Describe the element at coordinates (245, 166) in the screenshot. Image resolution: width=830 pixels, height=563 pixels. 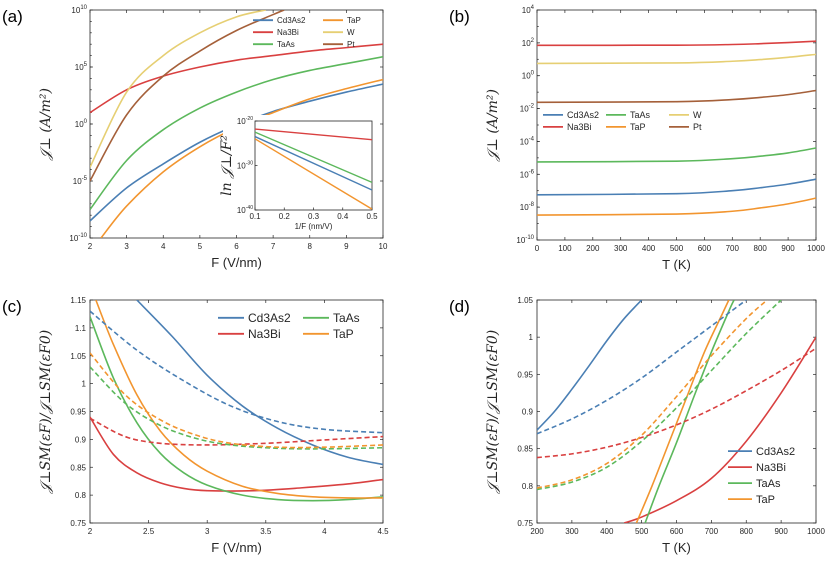
I see `inset-y-tick-label: 10-30` at that location.